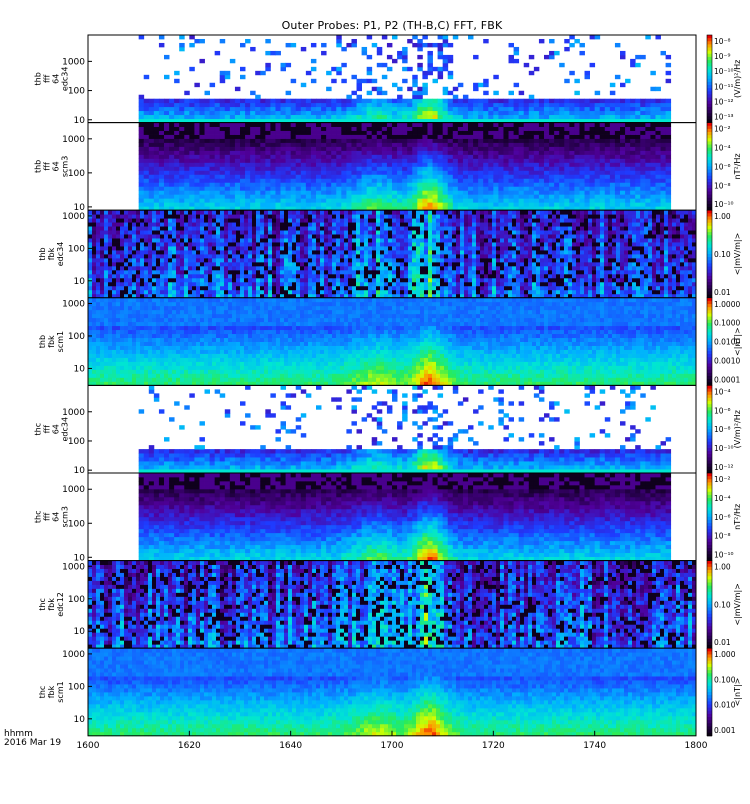 Image resolution: width=750 pixels, height=804 pixels. What do you see at coordinates (392, 25) in the screenshot?
I see `figure-title: Outer Probes: P1, P2 (TH-B,C) FFT, FBK` at bounding box center [392, 25].